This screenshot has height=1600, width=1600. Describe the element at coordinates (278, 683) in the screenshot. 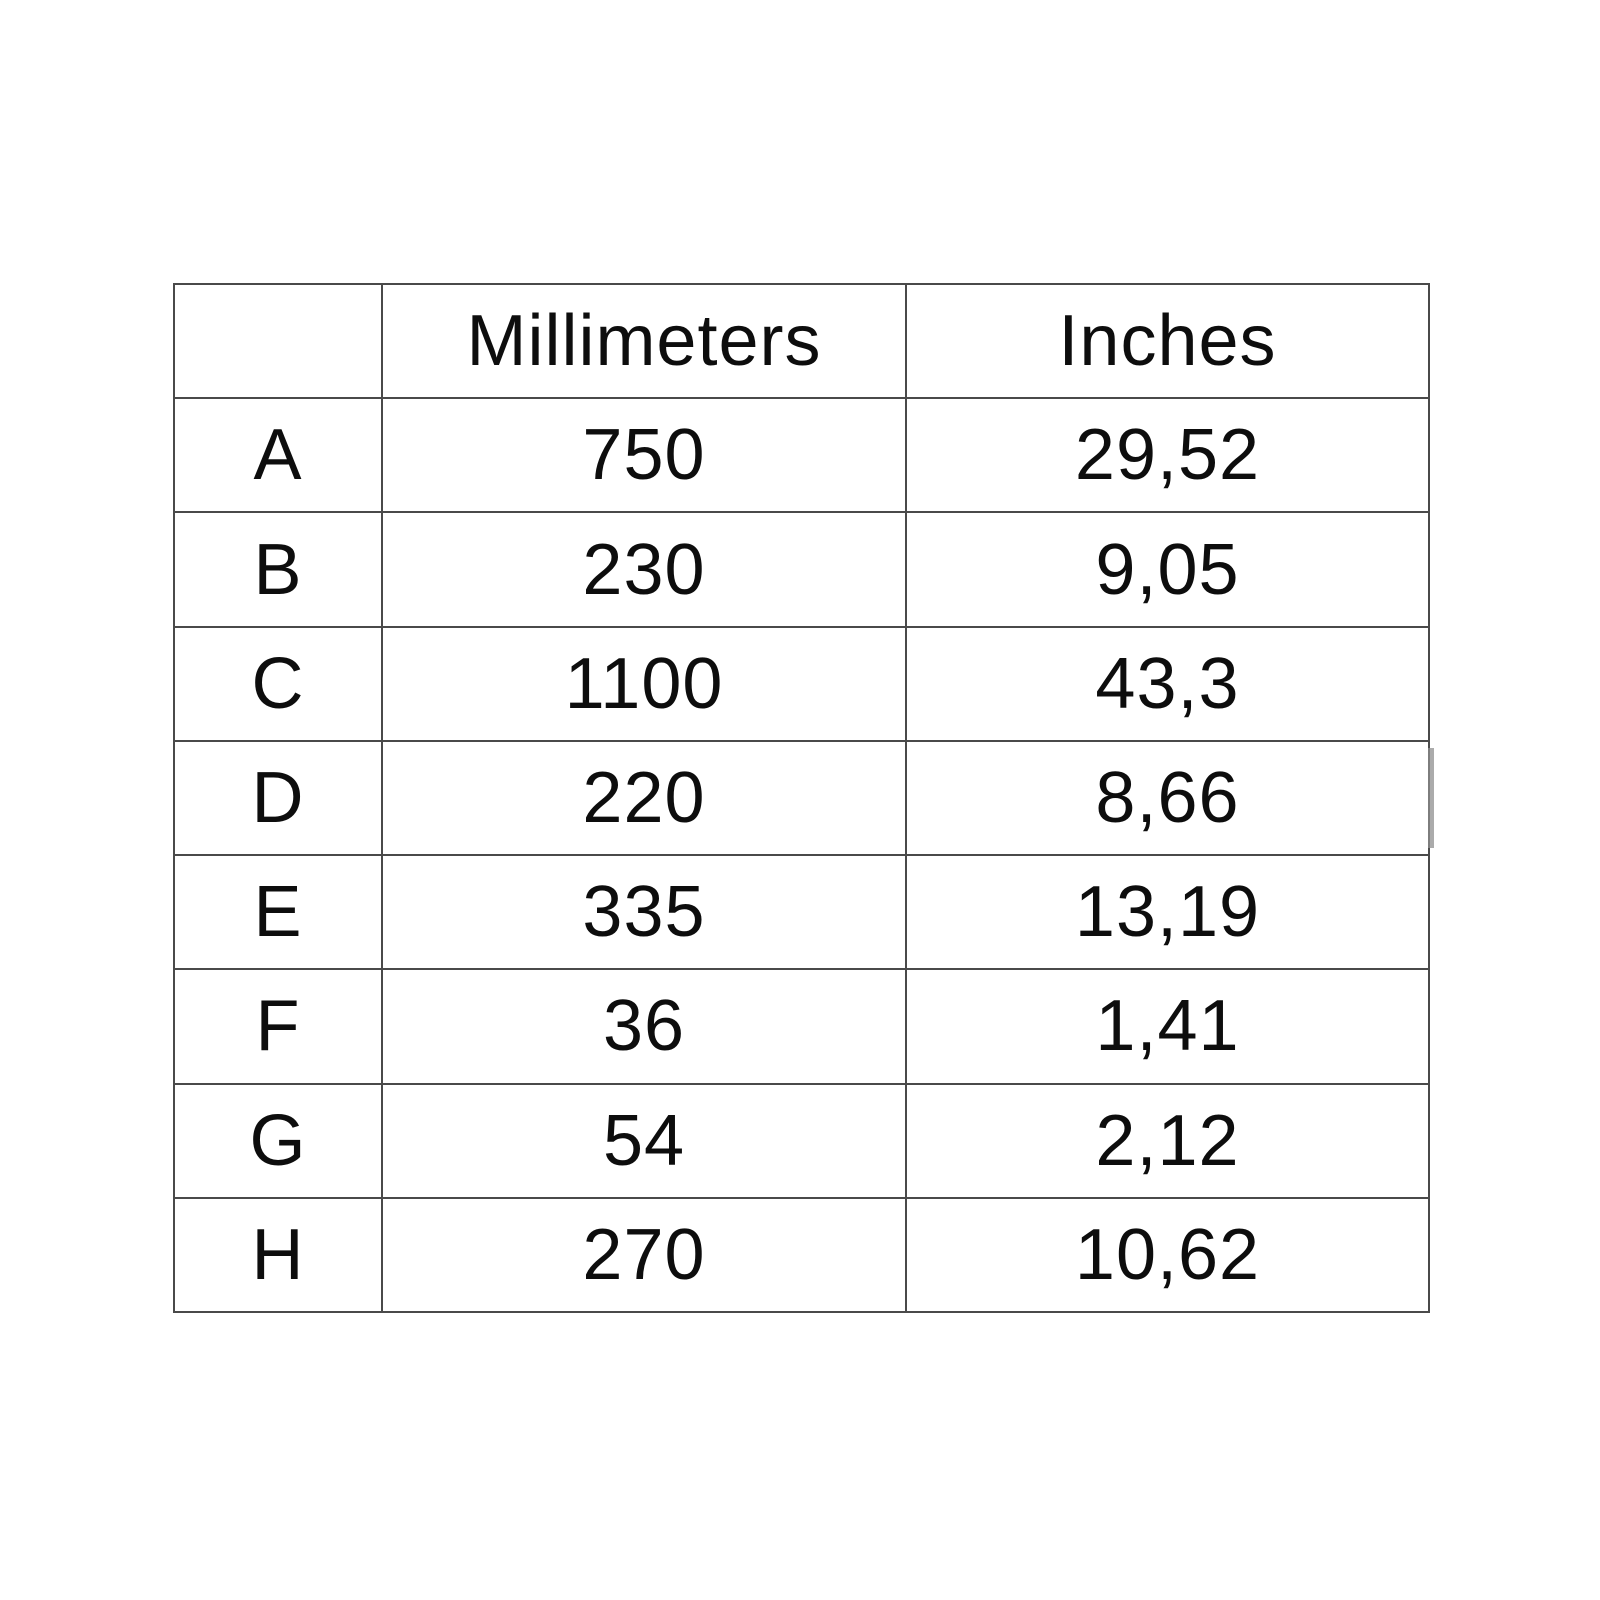

I see `row-label: C` at that location.